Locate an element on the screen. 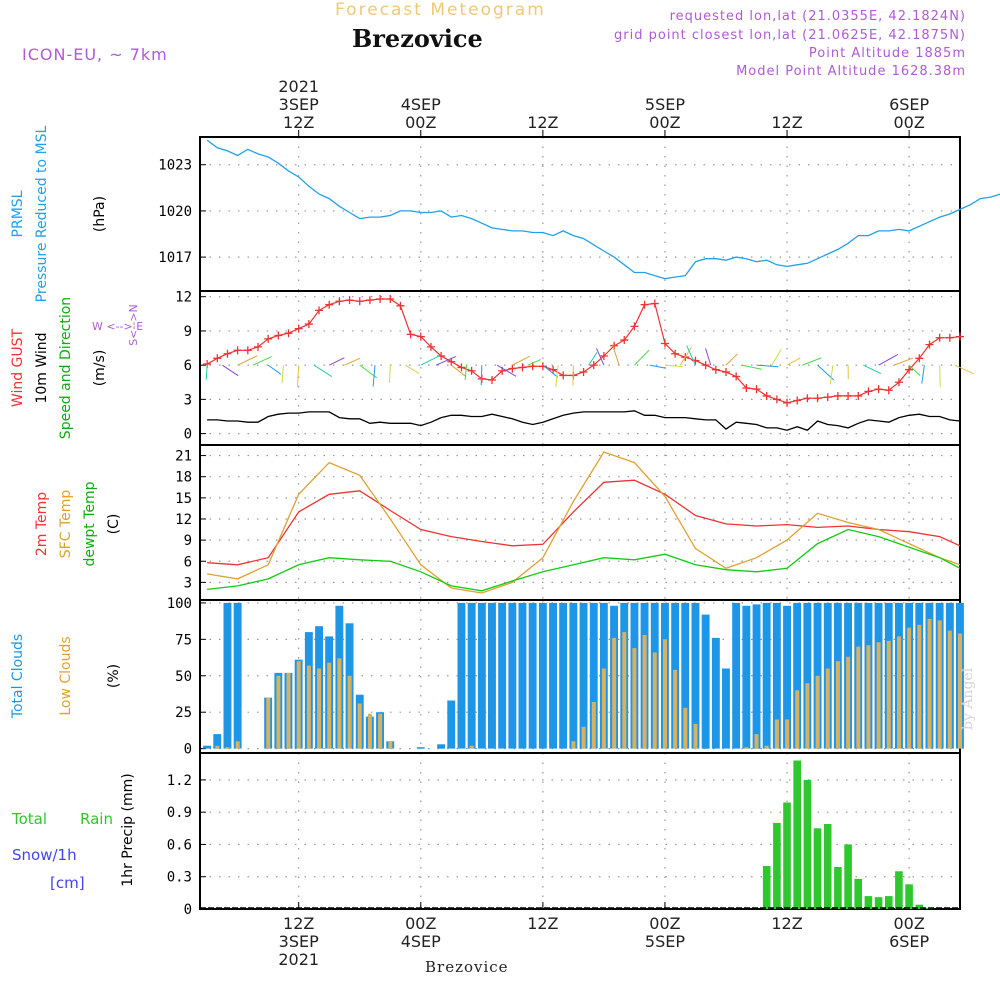  y-tick-label: 1017 is located at coordinates (175, 258).